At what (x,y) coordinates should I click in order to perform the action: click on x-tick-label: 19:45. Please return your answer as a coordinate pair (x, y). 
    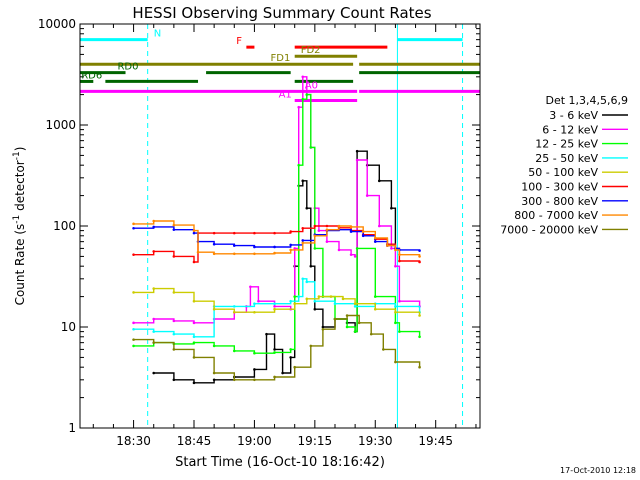
    Looking at the image, I should click on (435, 441).